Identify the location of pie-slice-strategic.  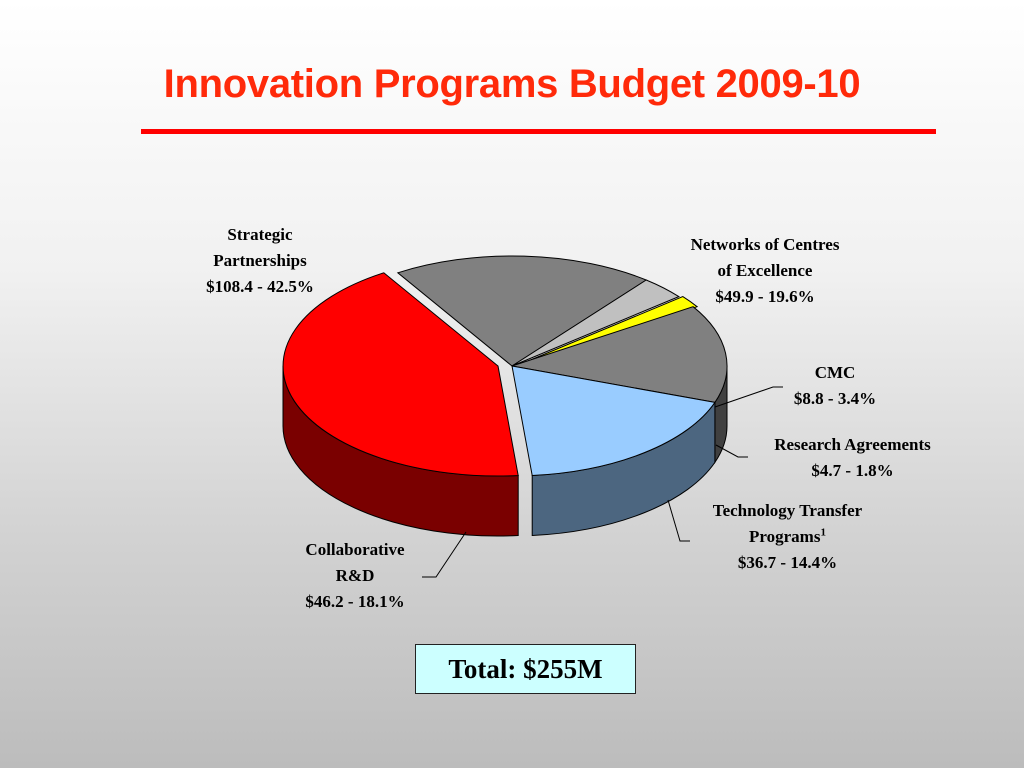
(400, 374).